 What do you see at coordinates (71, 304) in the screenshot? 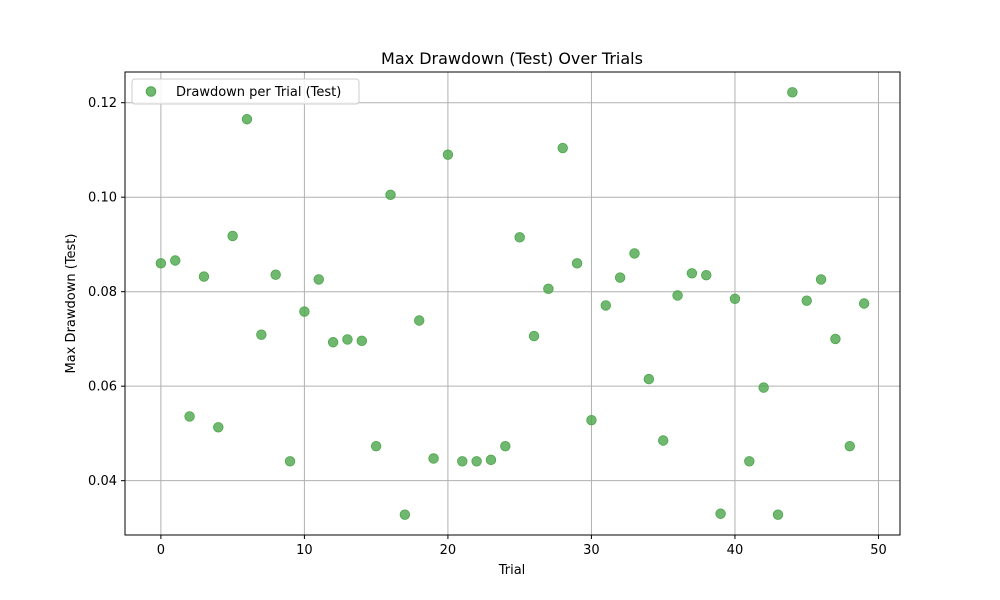
I see `y-axis-label: Max Drawdown (Test)` at bounding box center [71, 304].